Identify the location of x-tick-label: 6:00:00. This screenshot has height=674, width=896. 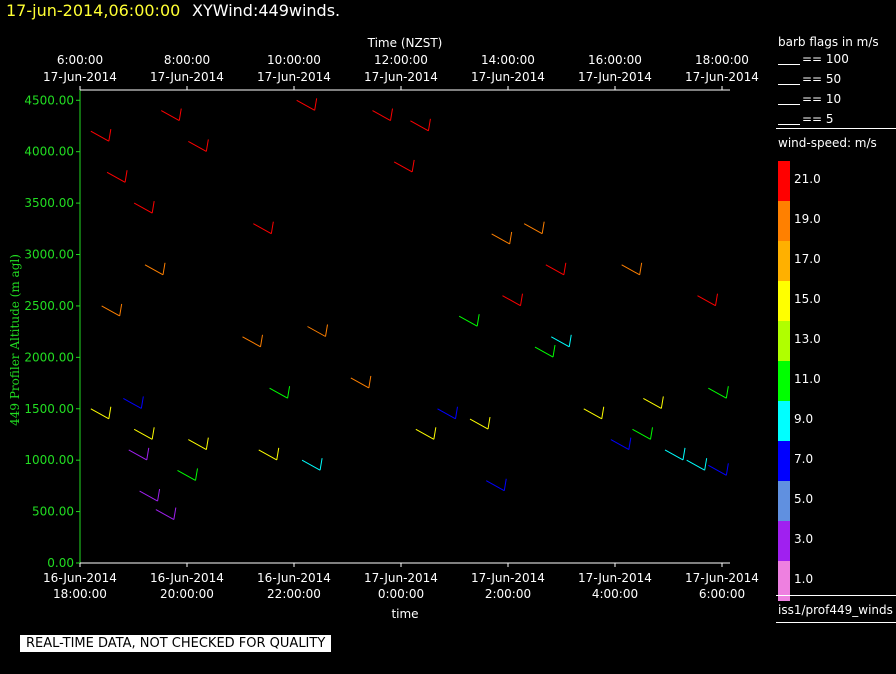
(722, 594).